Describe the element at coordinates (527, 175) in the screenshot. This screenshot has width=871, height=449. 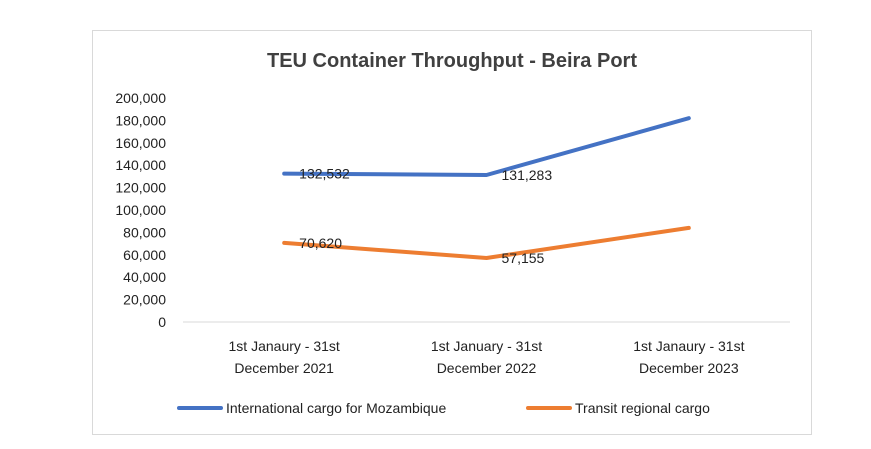
I see `data-label: 131,283` at that location.